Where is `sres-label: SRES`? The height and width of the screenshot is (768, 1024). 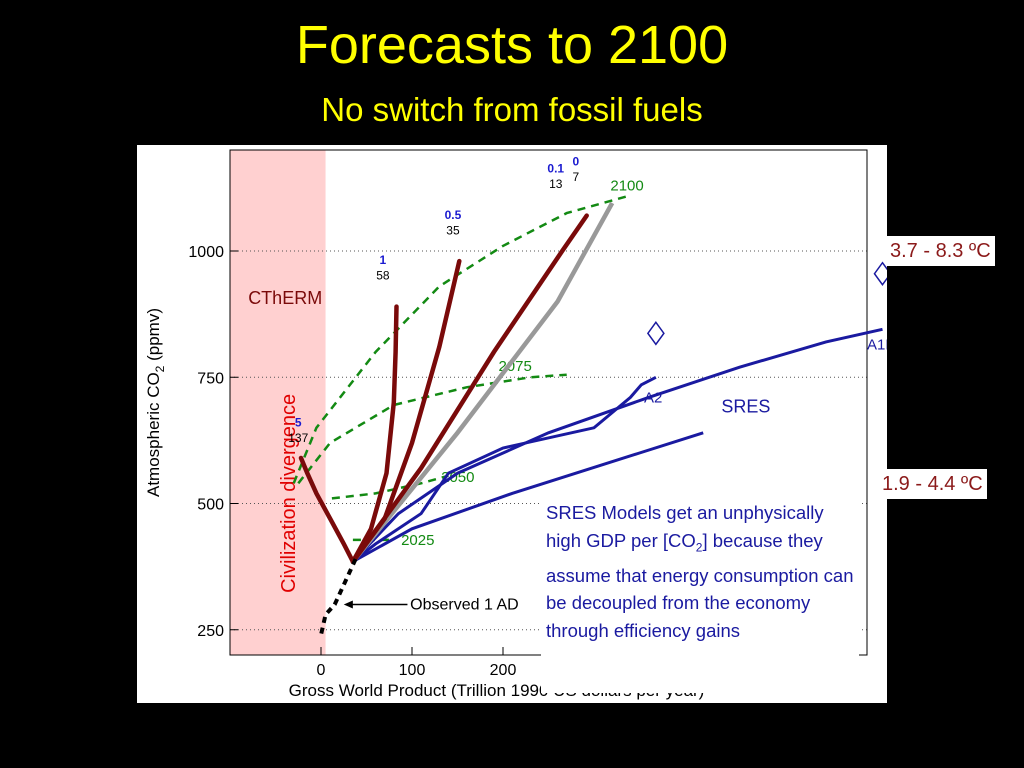 sres-label: SRES is located at coordinates (745, 407).